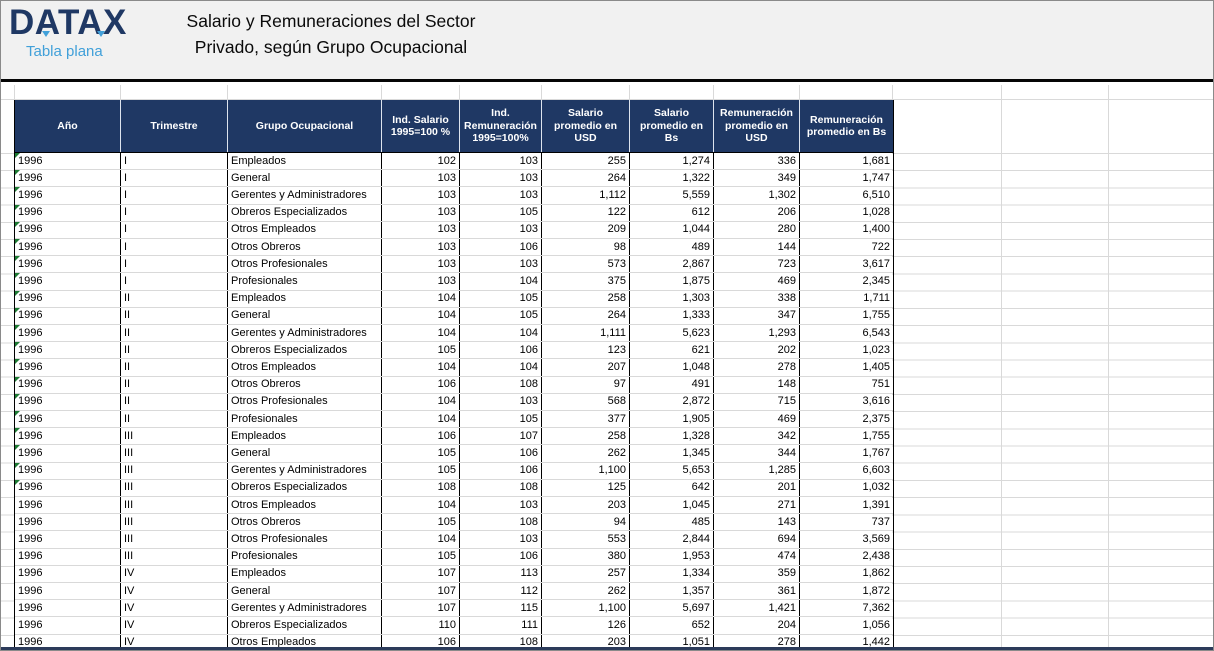 The width and height of the screenshot is (1214, 651). Describe the element at coordinates (305, 556) in the screenshot. I see `cell-grupo: Profesionales` at that location.